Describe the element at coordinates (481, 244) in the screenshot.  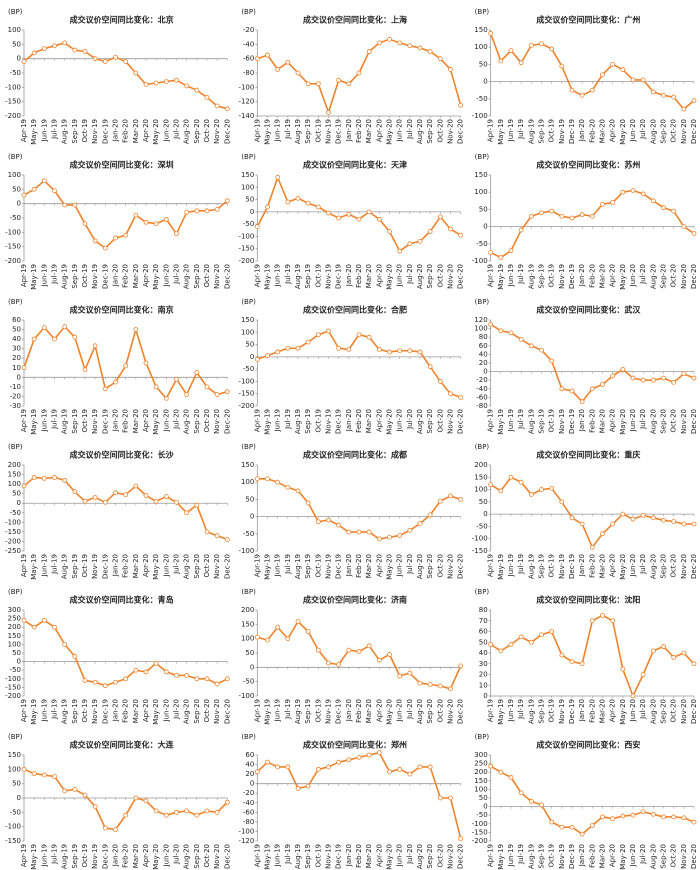
I see `y-tick-label: -50` at that location.